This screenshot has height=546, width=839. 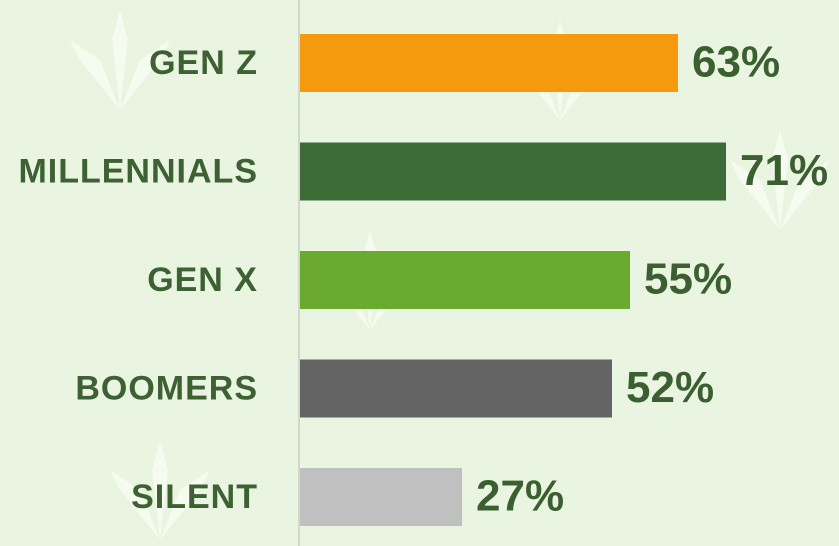 What do you see at coordinates (784, 170) in the screenshot?
I see `value-label: 71%` at bounding box center [784, 170].